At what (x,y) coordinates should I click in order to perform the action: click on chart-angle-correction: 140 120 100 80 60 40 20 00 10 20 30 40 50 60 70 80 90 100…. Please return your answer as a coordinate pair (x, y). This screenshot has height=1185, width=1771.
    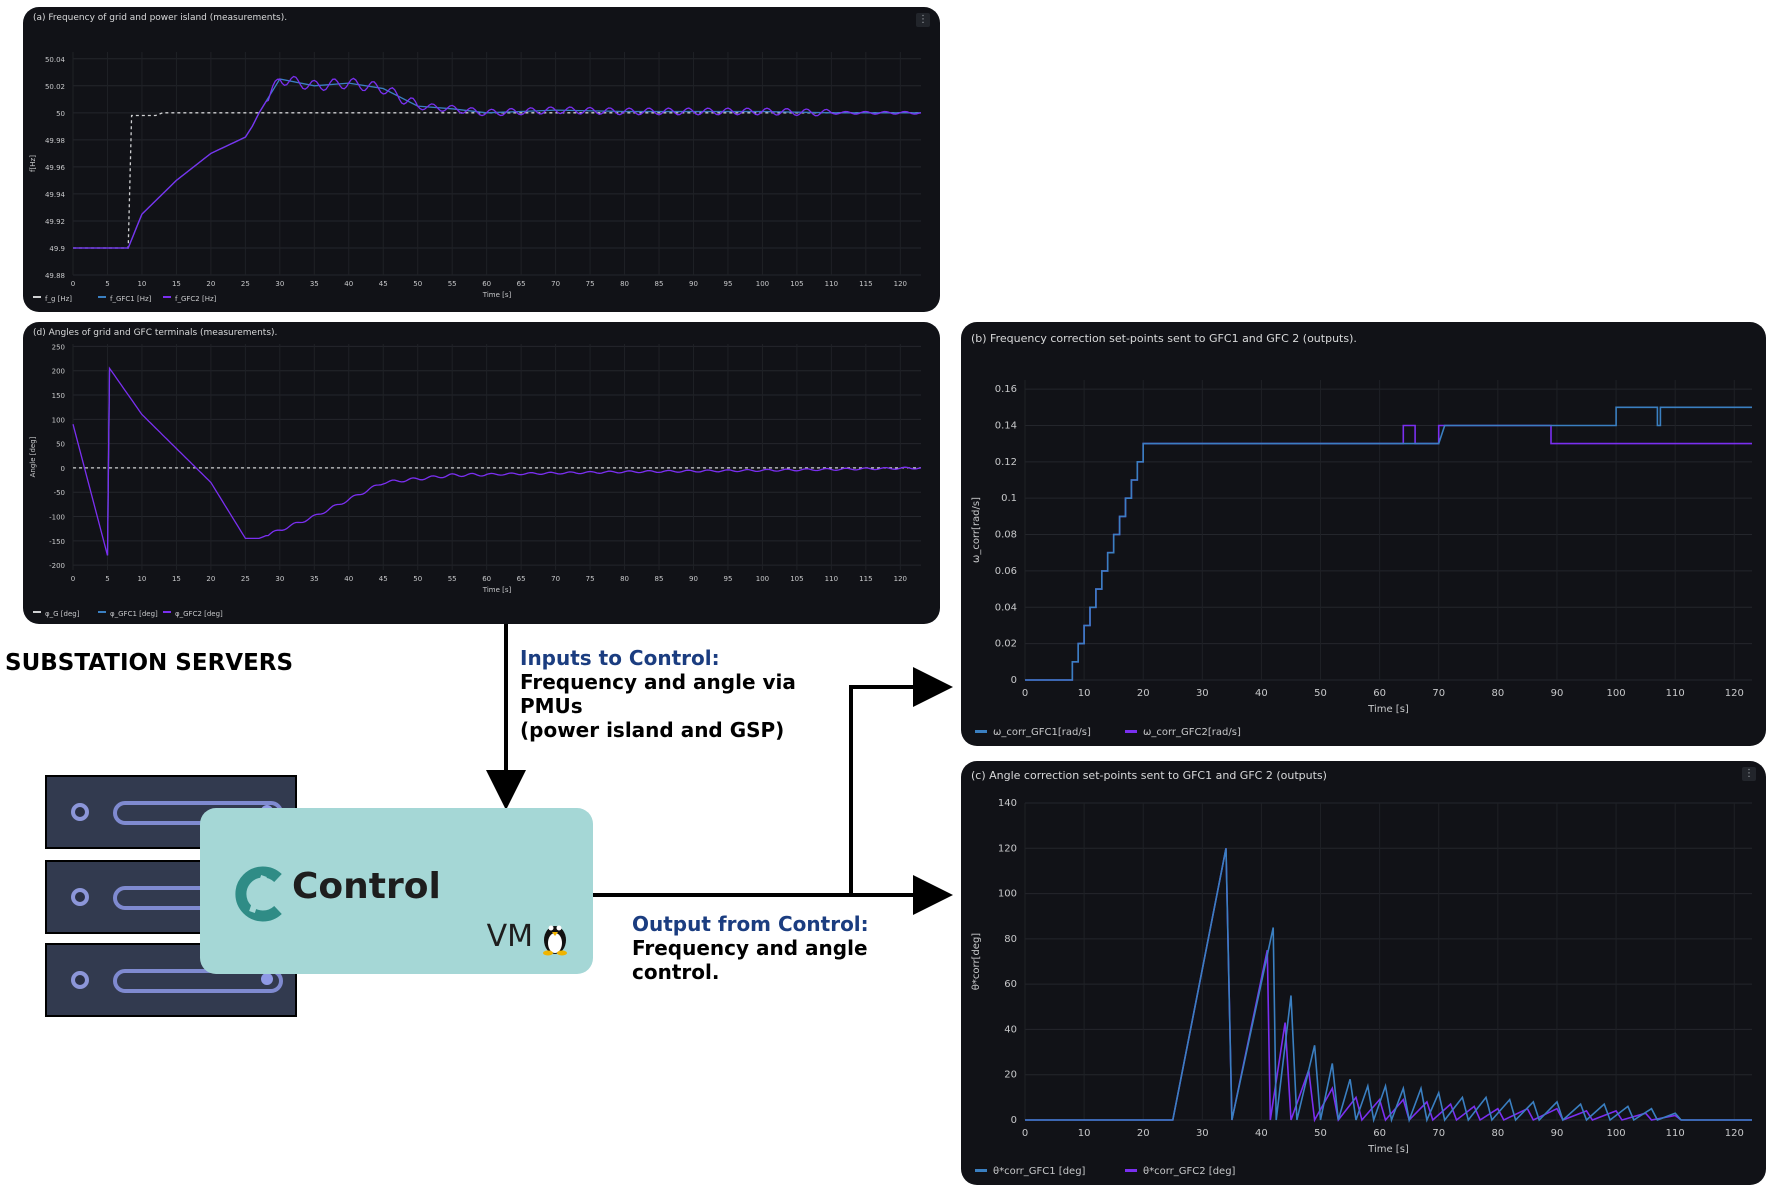
    Looking at the image, I should click on (1361, 987).